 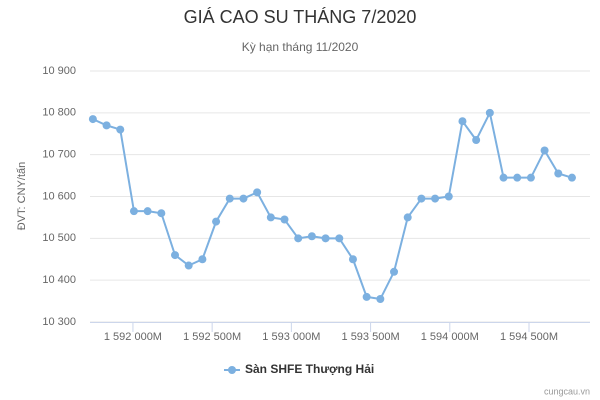 What do you see at coordinates (133, 337) in the screenshot?
I see `x-tick-label: 1 592 000M` at bounding box center [133, 337].